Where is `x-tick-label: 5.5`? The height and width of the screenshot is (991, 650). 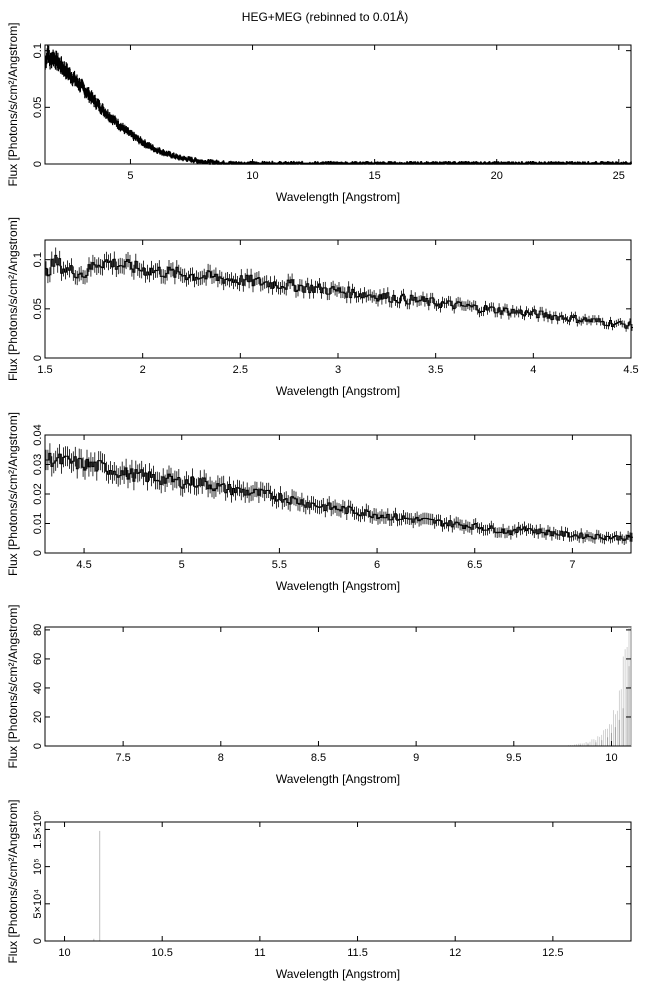
x-tick-label: 5.5 is located at coordinates (279, 565).